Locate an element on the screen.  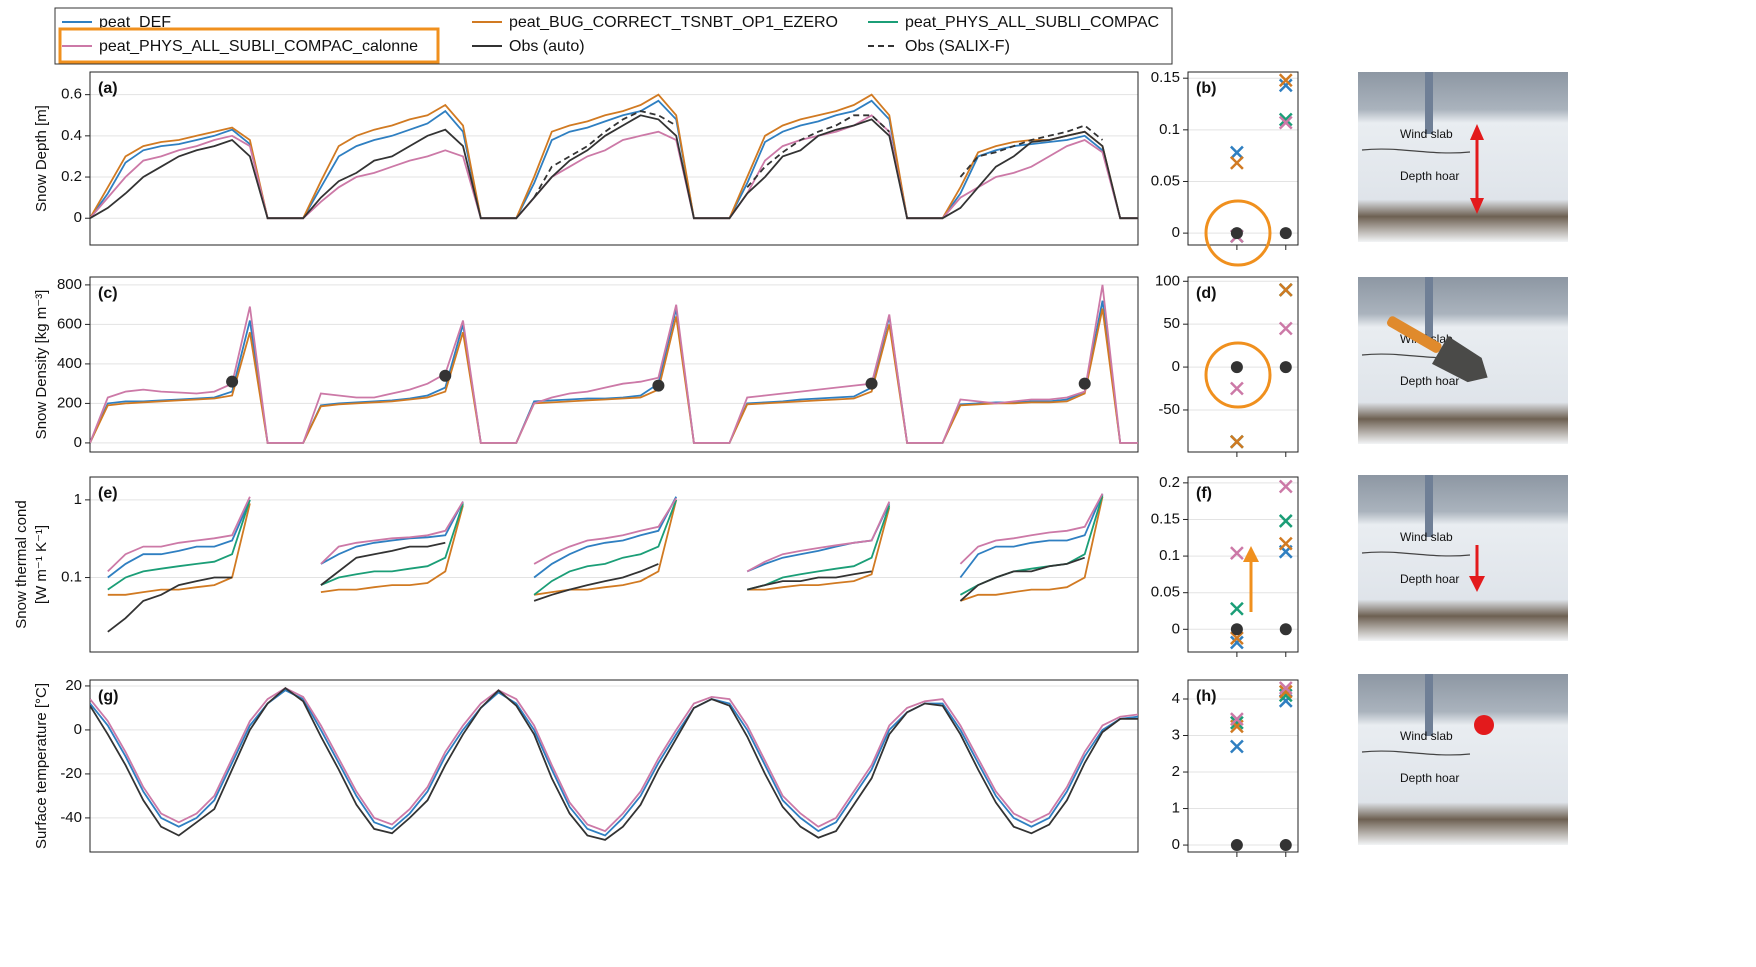
panel-label: (e) is located at coordinates (108, 493).